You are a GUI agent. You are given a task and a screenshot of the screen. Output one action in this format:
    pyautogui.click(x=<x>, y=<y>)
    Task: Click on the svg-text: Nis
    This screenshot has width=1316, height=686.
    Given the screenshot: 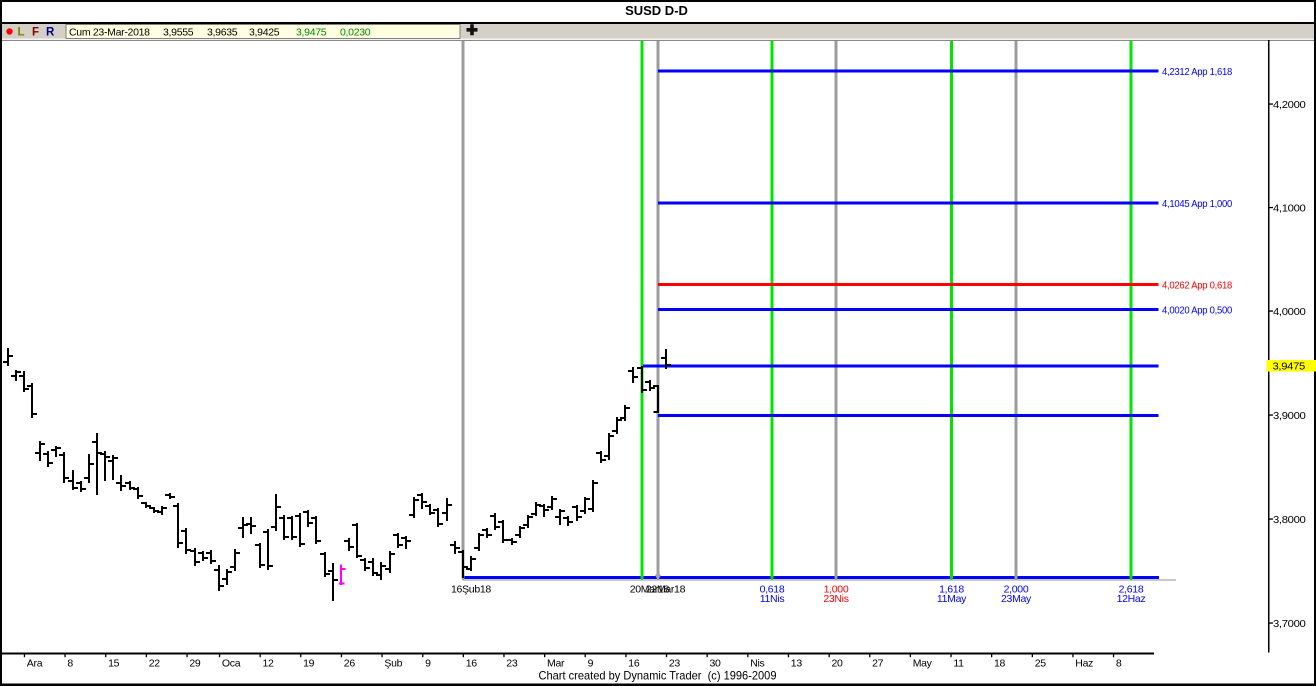 What is the action you would take?
    pyautogui.click(x=757, y=664)
    